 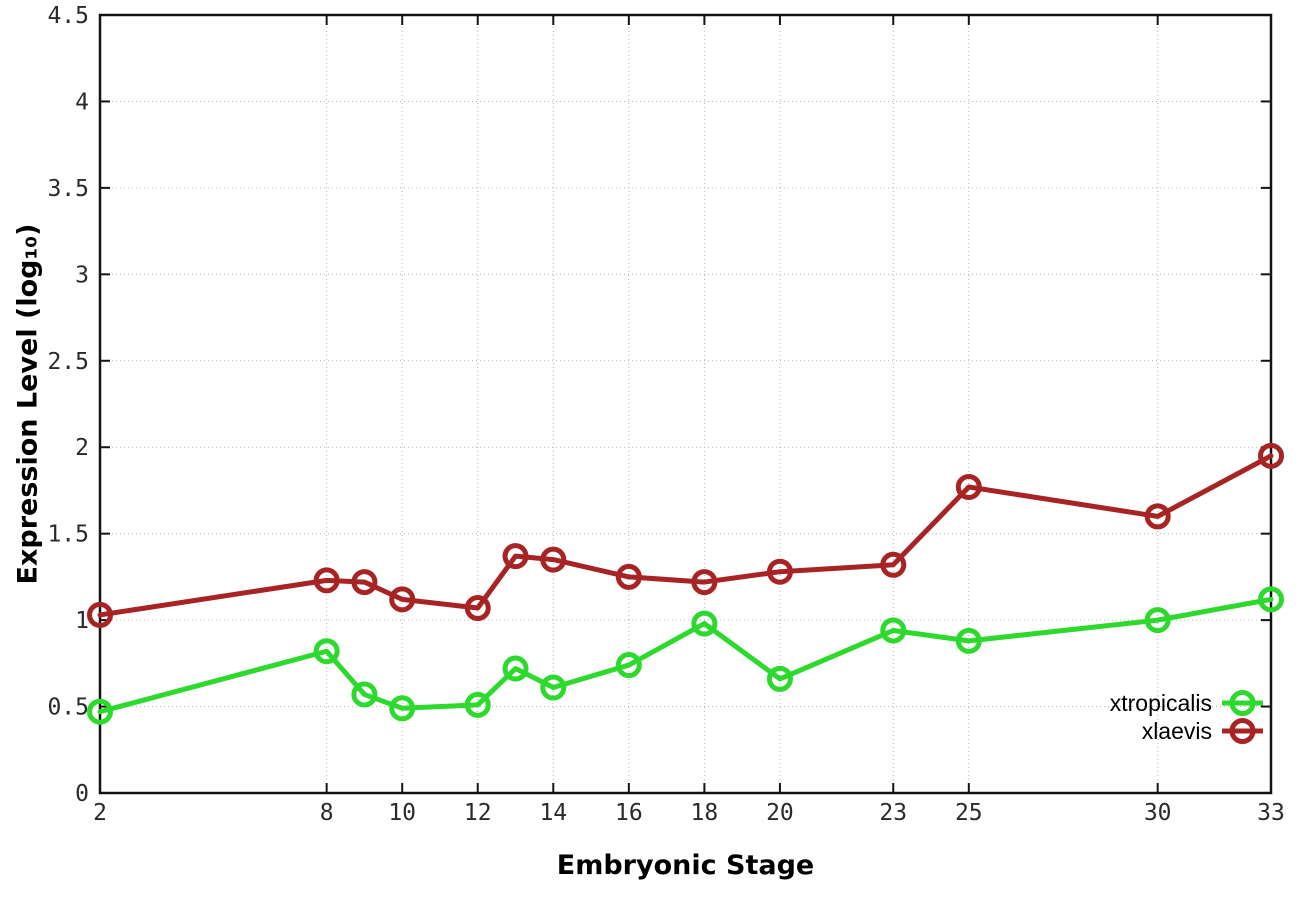 I want to click on y-tick-label: 4.5, so click(x=68, y=16).